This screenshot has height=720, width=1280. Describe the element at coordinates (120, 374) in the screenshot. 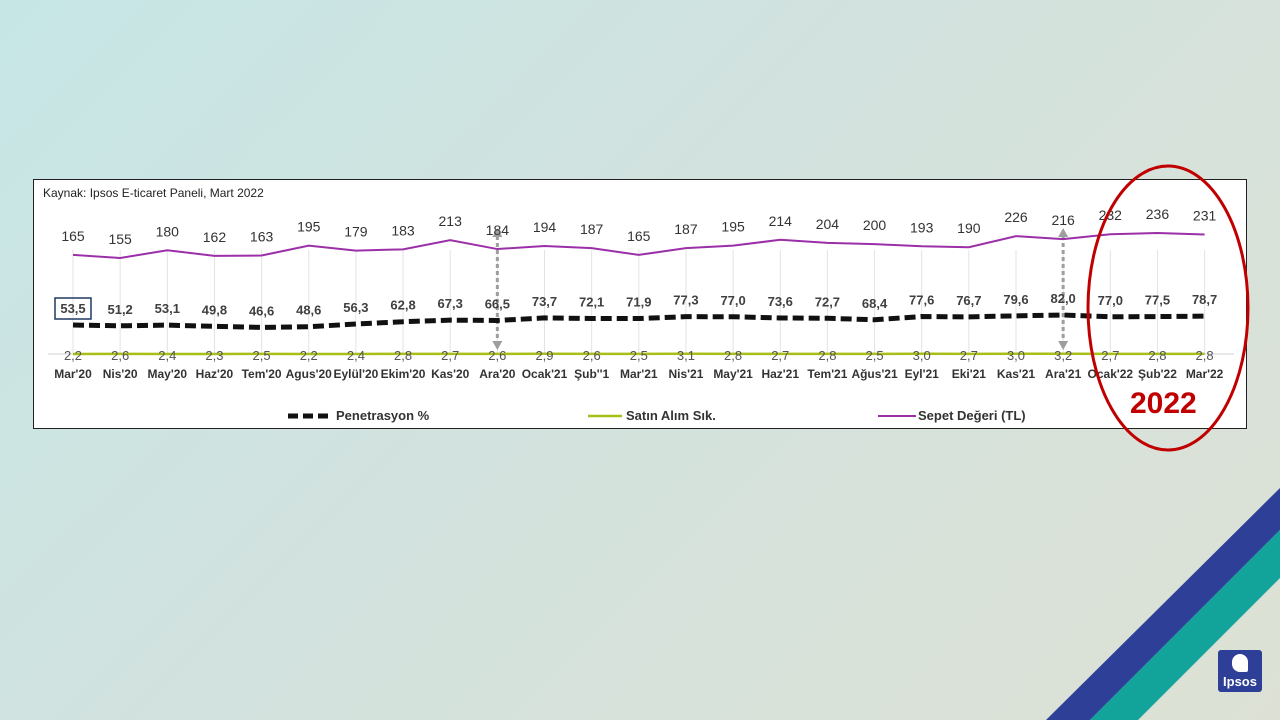

I see `x-tick-label: Nis'20` at that location.